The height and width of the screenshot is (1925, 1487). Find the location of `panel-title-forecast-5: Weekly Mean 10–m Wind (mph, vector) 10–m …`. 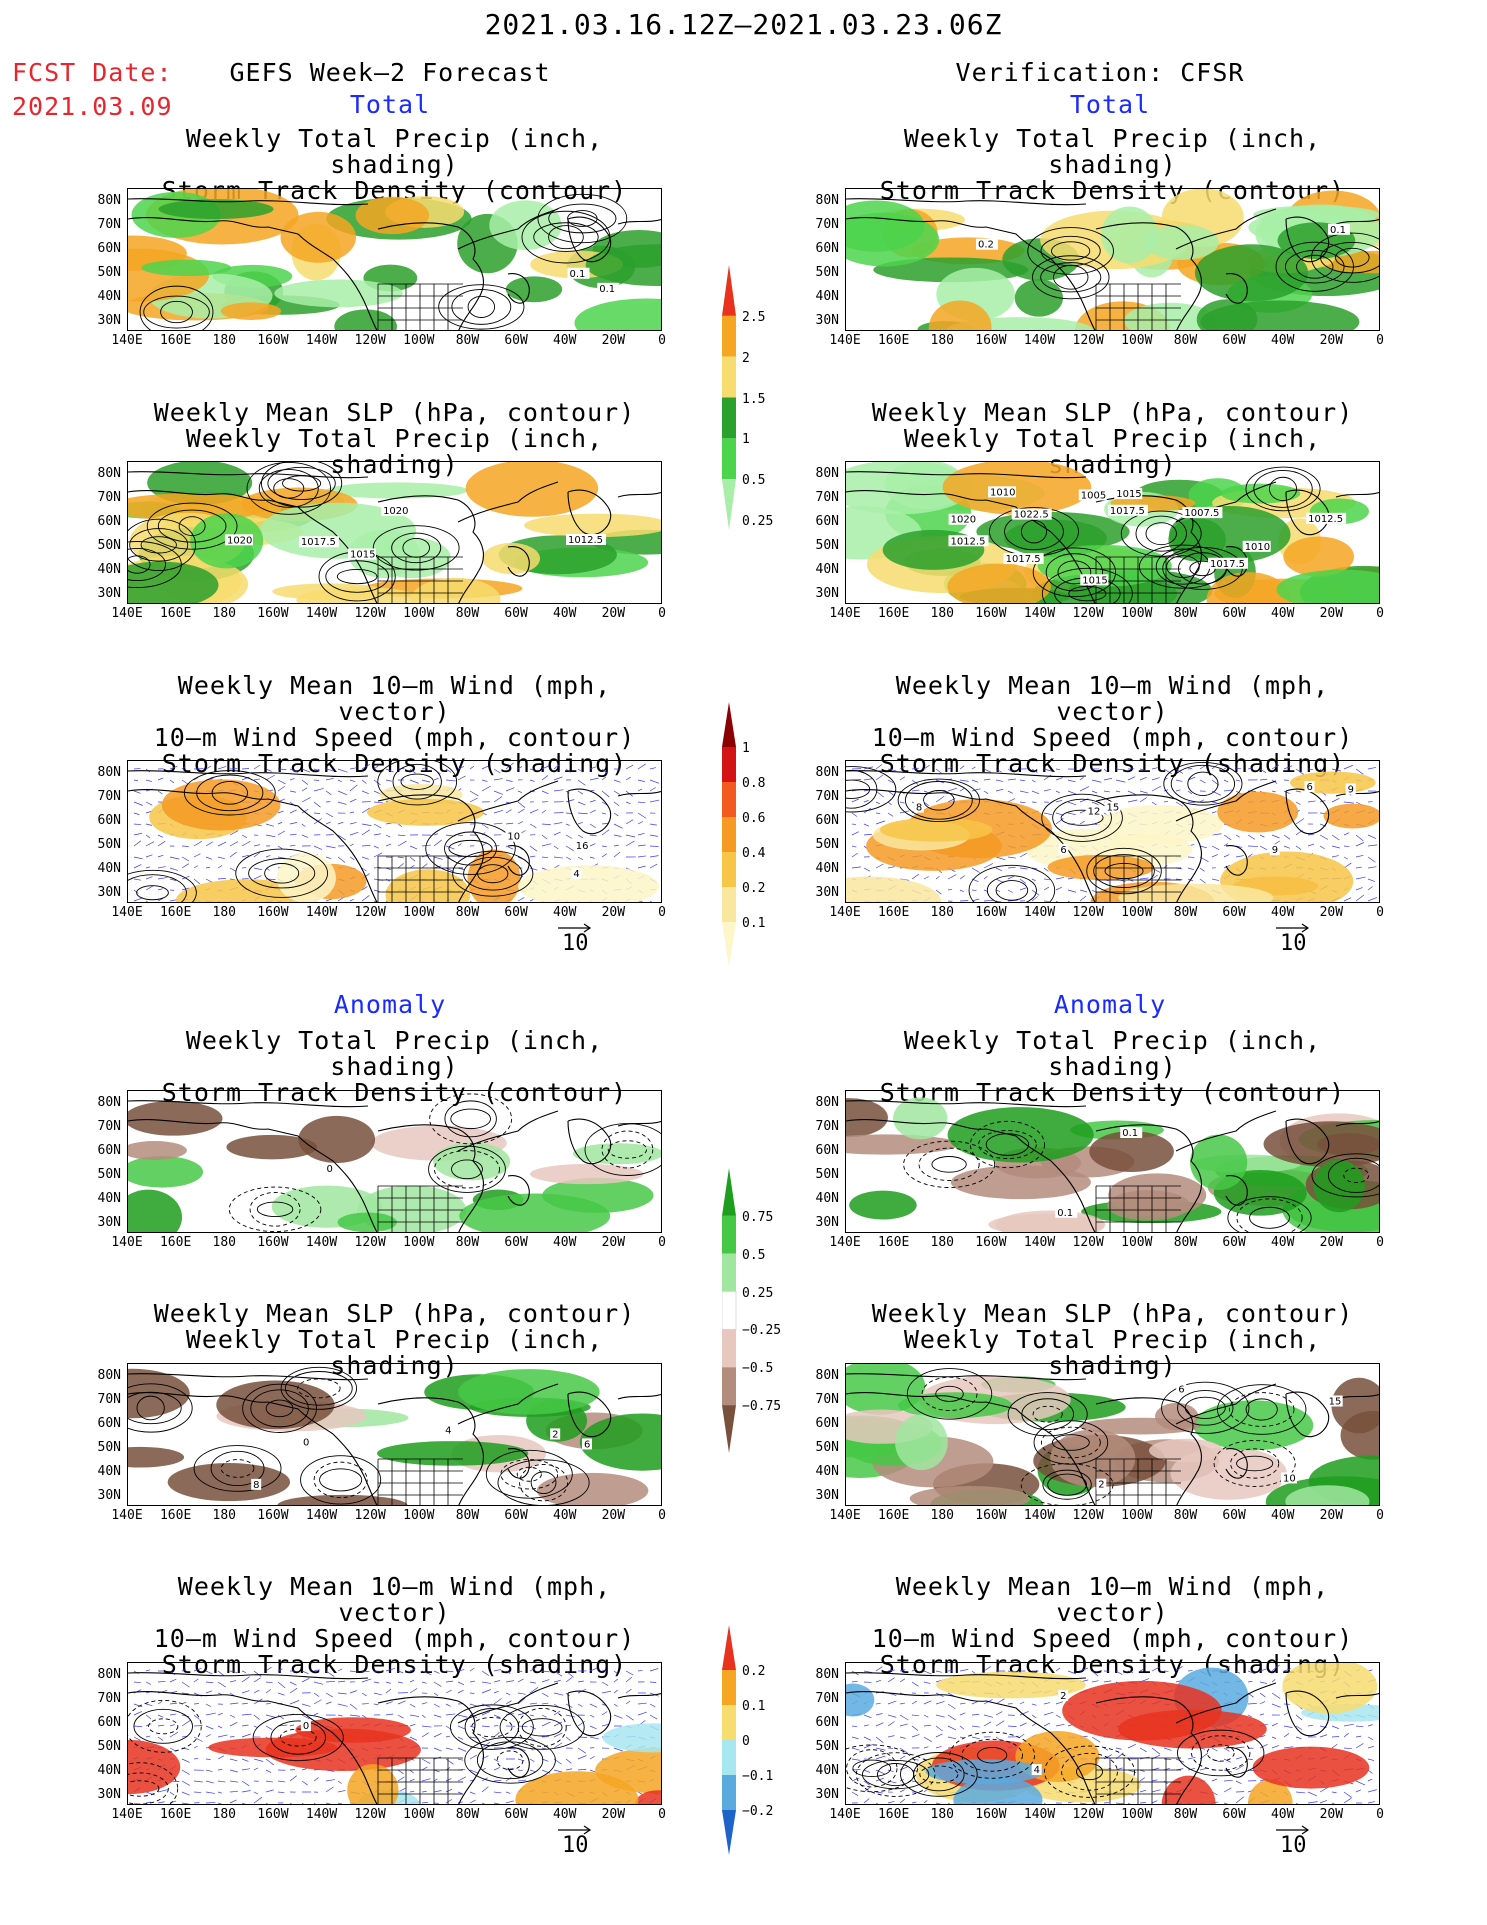

panel-title-forecast-5: Weekly Mean 10–m Wind (mph, vector) 10–m … is located at coordinates (394, 1626).